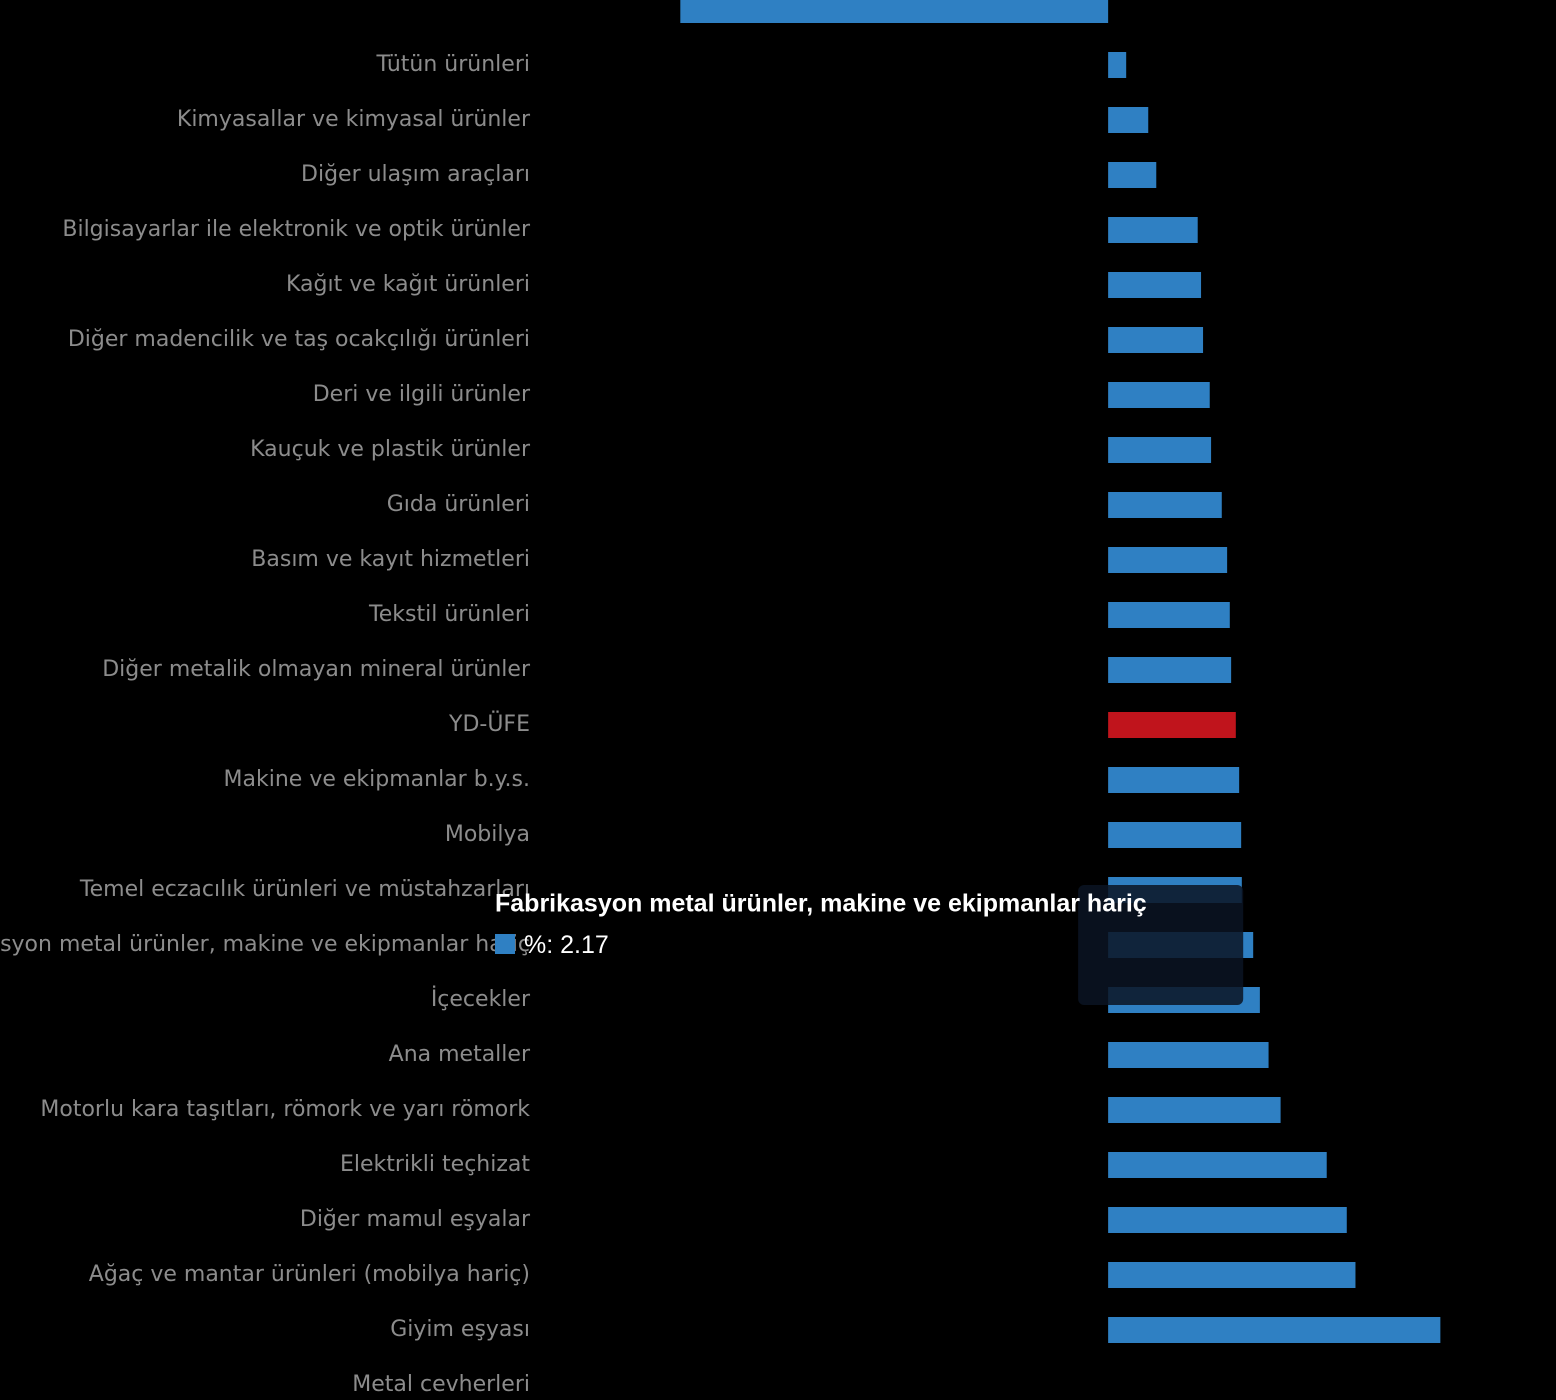 Image resolution: width=1556 pixels, height=1400 pixels. I want to click on category-label: Tütün ürünleri, so click(452, 64).